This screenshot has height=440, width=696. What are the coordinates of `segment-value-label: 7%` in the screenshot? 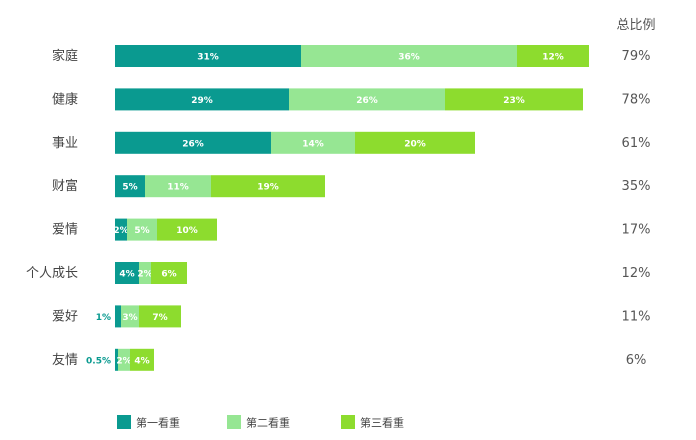 It's located at (159, 318).